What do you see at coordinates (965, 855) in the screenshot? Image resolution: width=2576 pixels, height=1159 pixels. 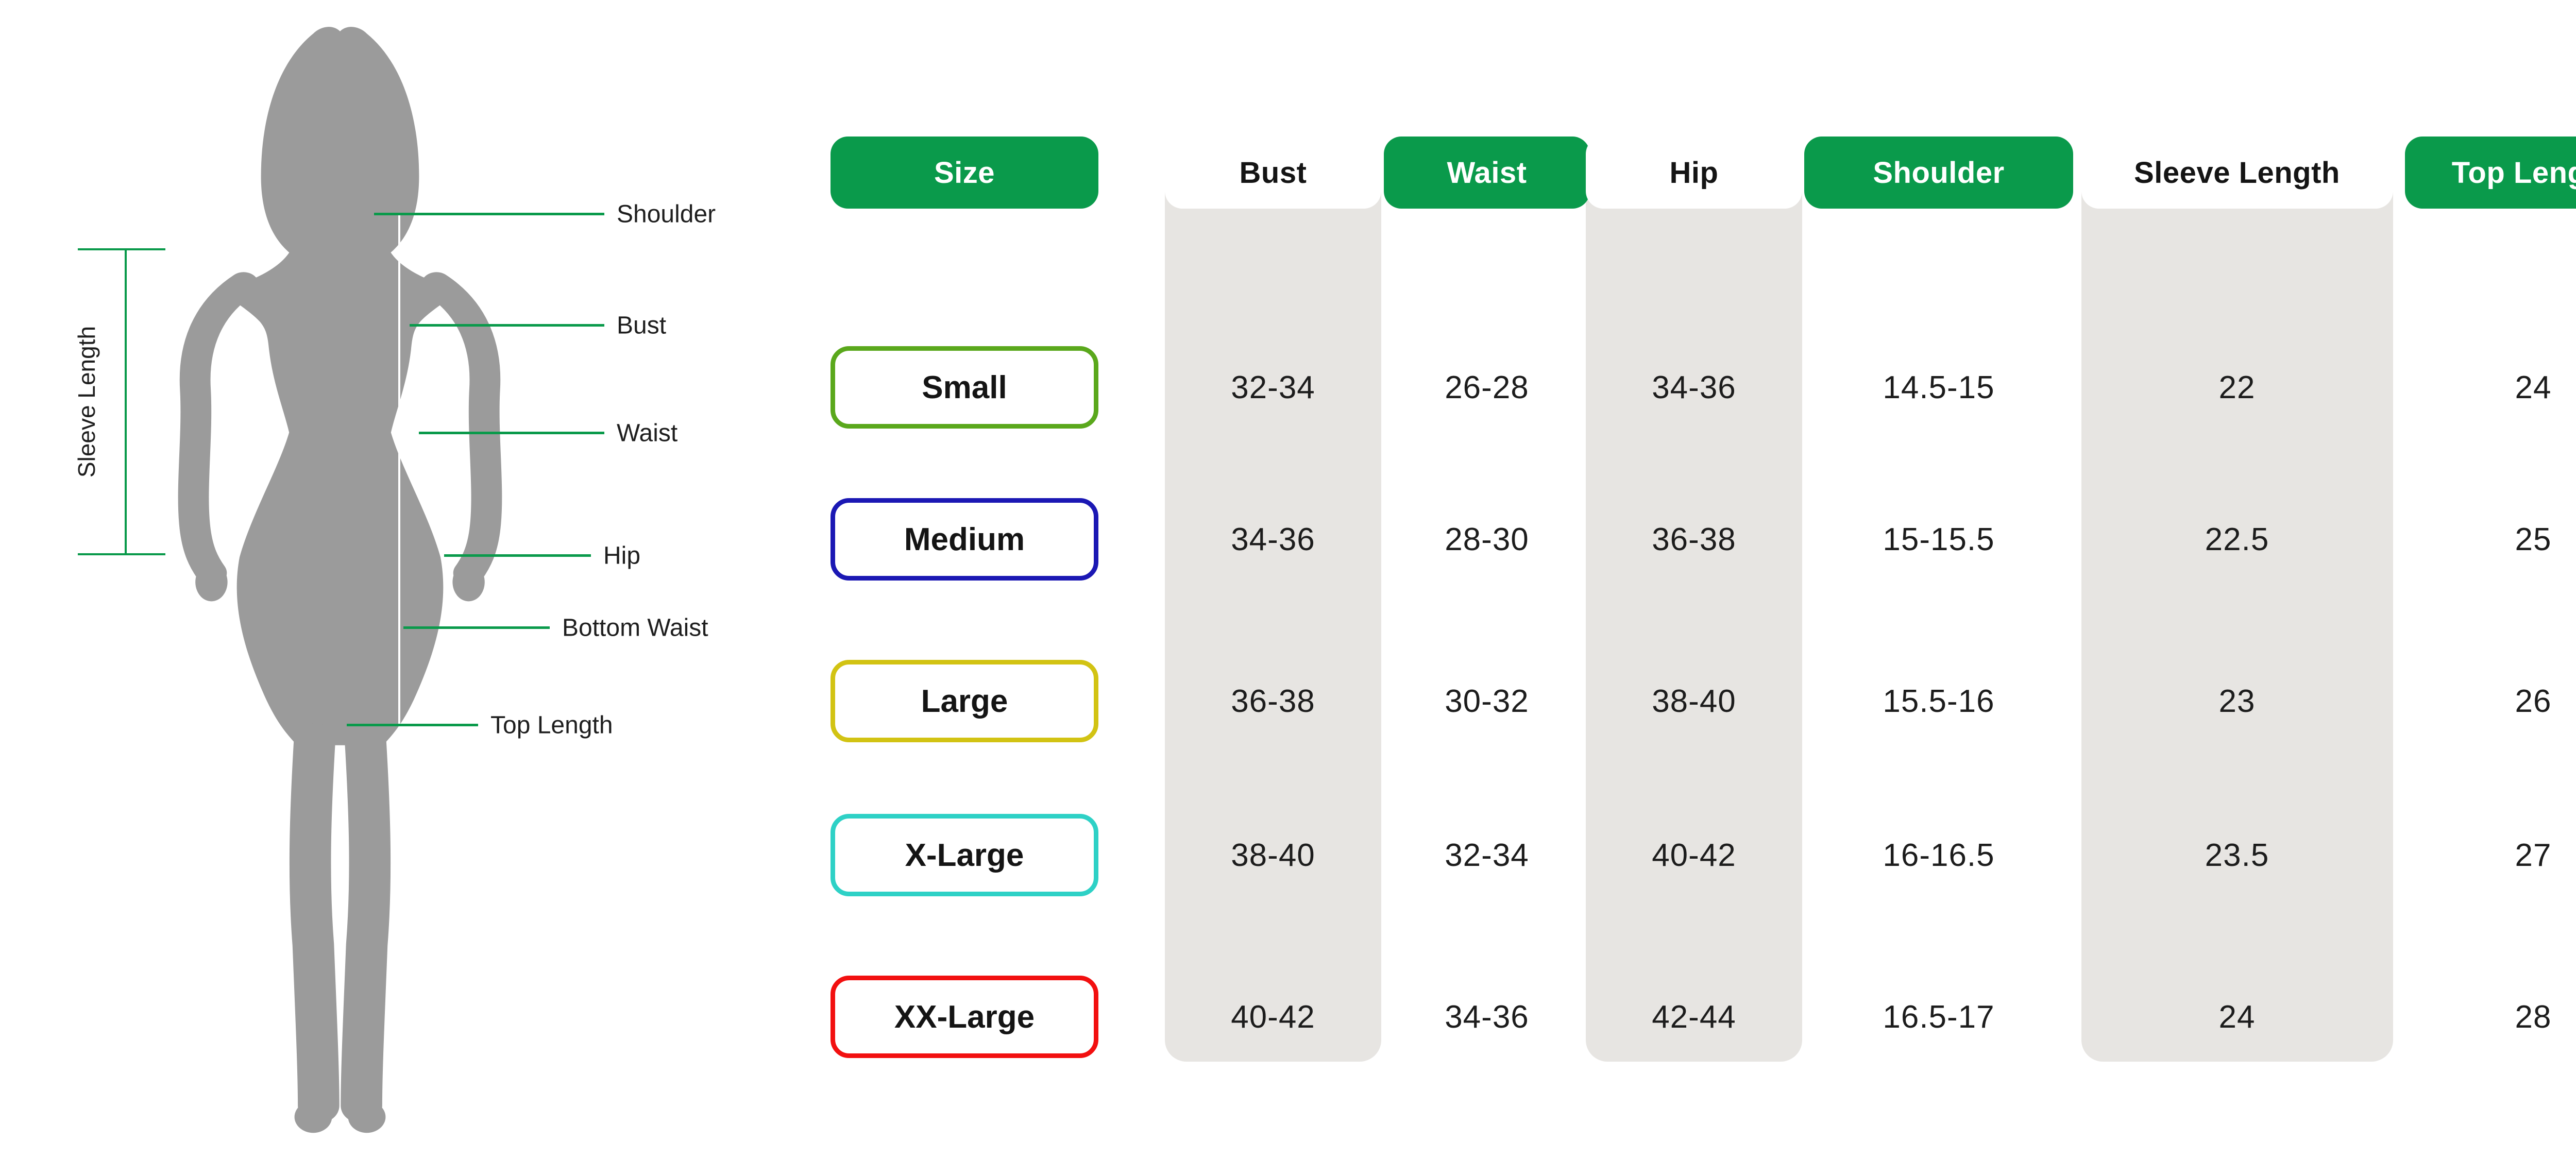 I see `size-button-x-large: X-Large` at bounding box center [965, 855].